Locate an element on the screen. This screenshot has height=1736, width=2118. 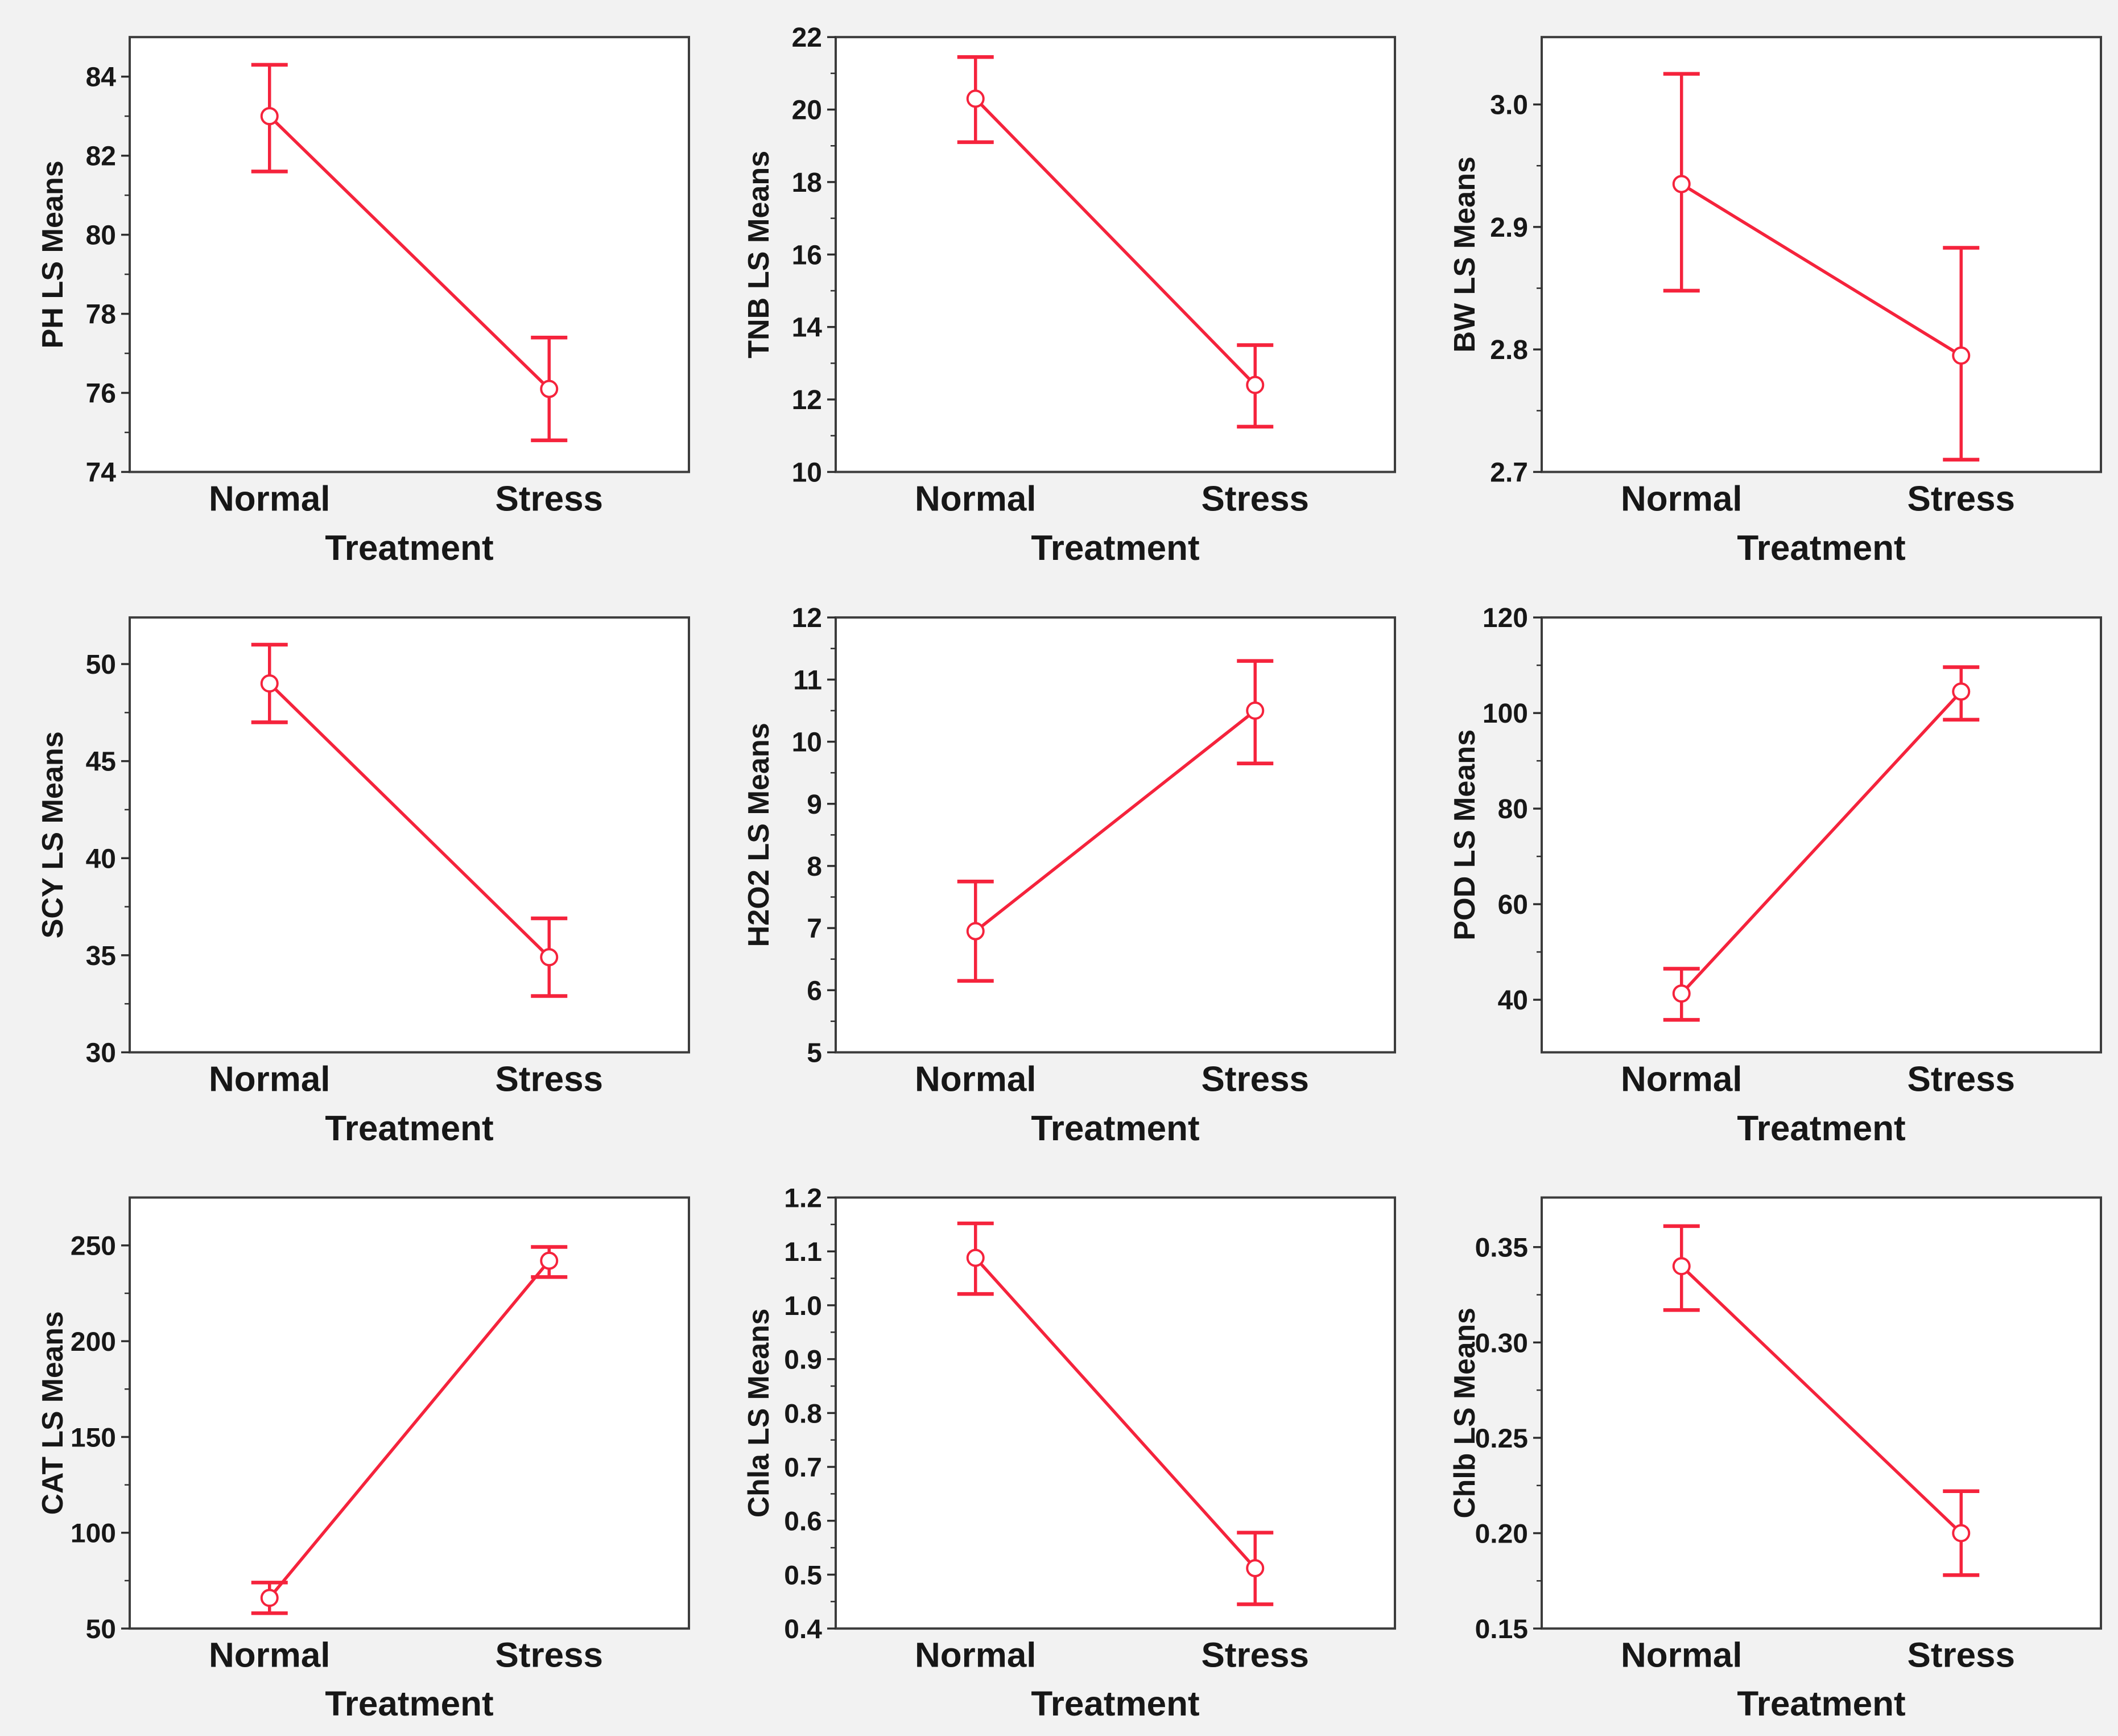
y-axis-tick-label: 0.35 is located at coordinates (1501, 1248).